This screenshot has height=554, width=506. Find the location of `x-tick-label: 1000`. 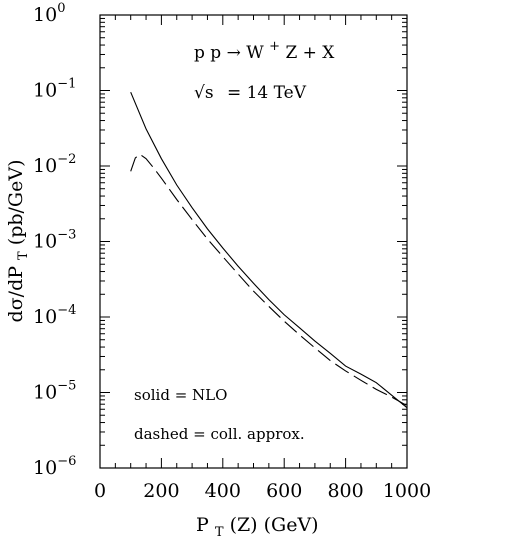

x-tick-label: 1000 is located at coordinates (407, 491).